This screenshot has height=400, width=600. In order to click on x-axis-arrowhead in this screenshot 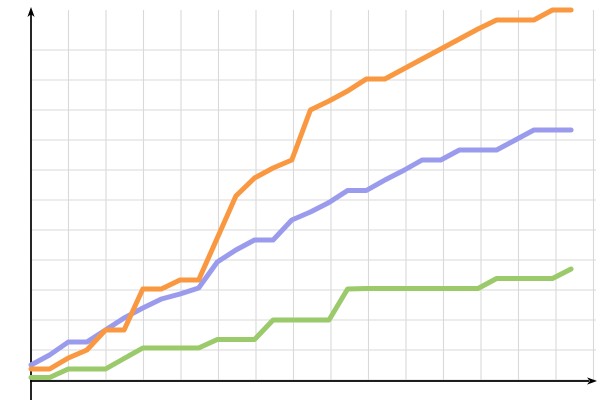, I will do `click(592, 381)`.